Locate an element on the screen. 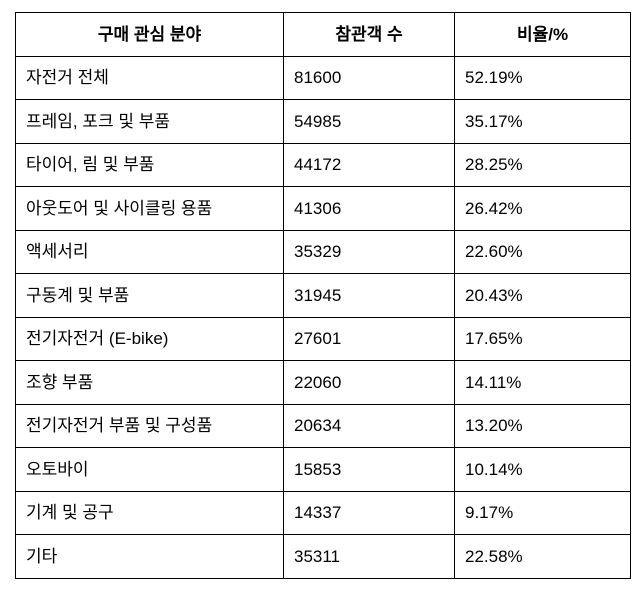 This screenshot has height=598, width=640. header-cell-category: 구매 관심 분야 is located at coordinates (149, 34).